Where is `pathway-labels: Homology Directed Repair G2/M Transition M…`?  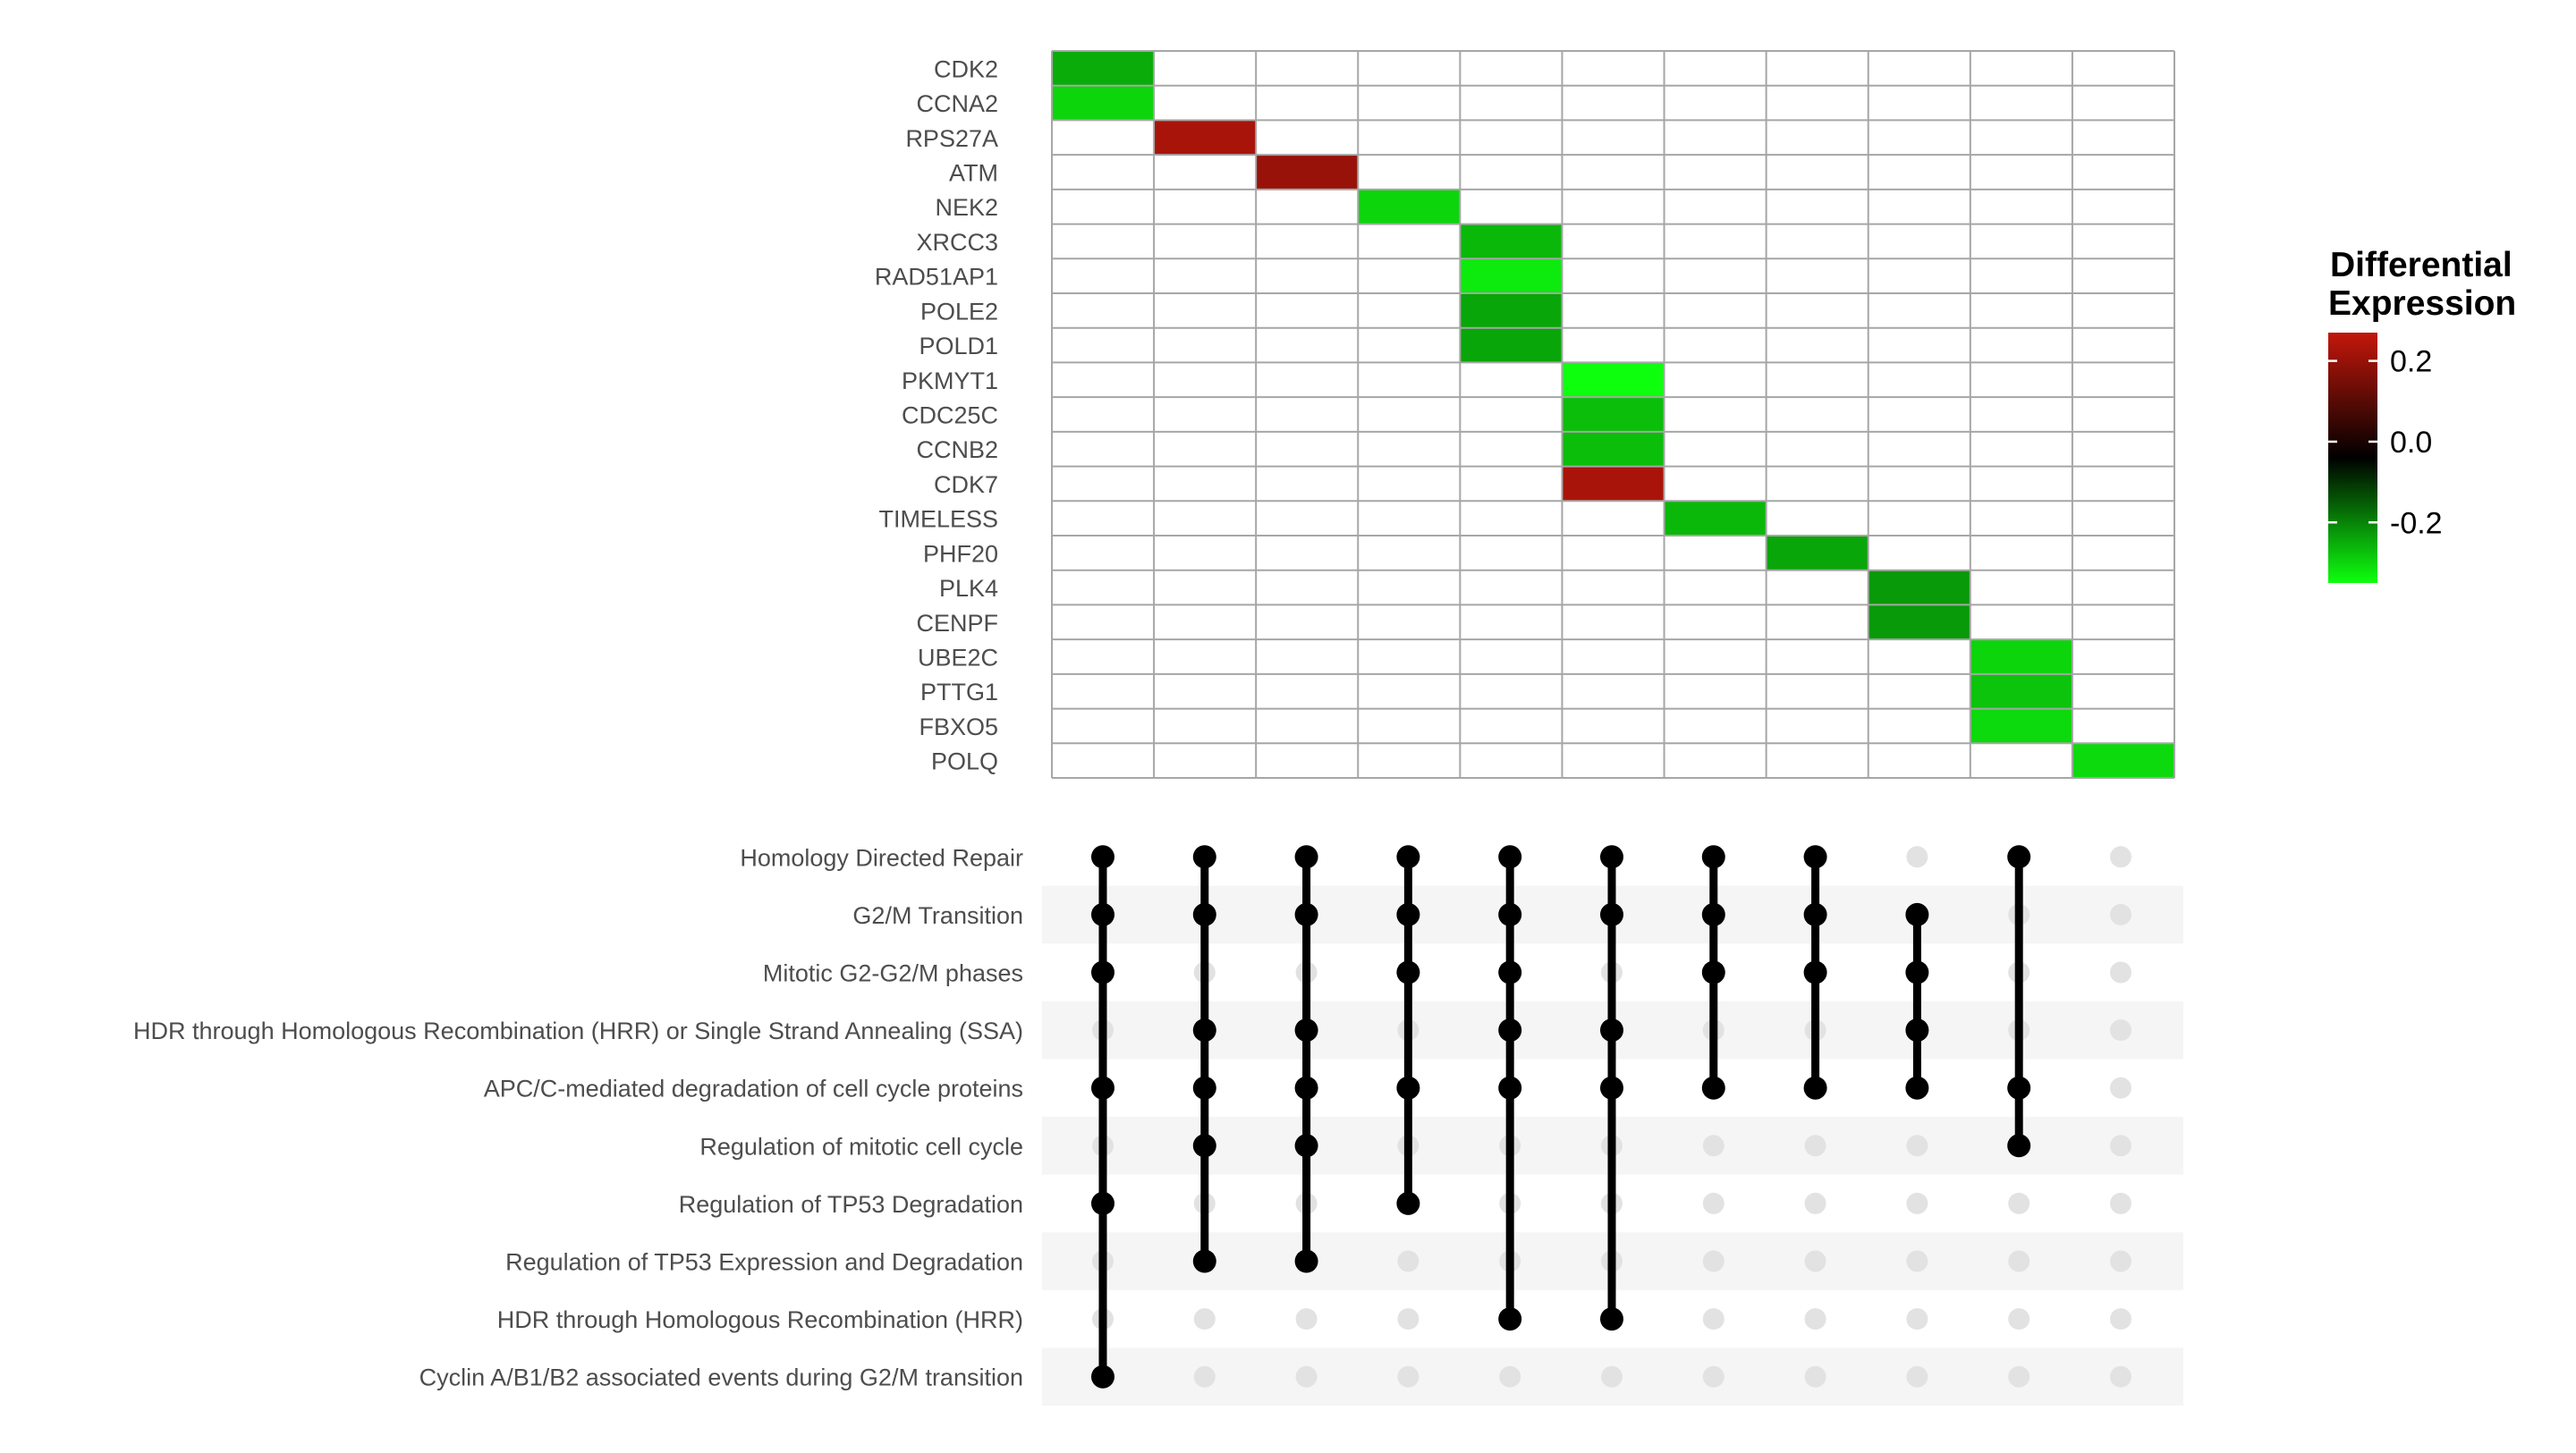 pathway-labels: Homology Directed Repair G2/M Transition M… is located at coordinates (578, 1117).